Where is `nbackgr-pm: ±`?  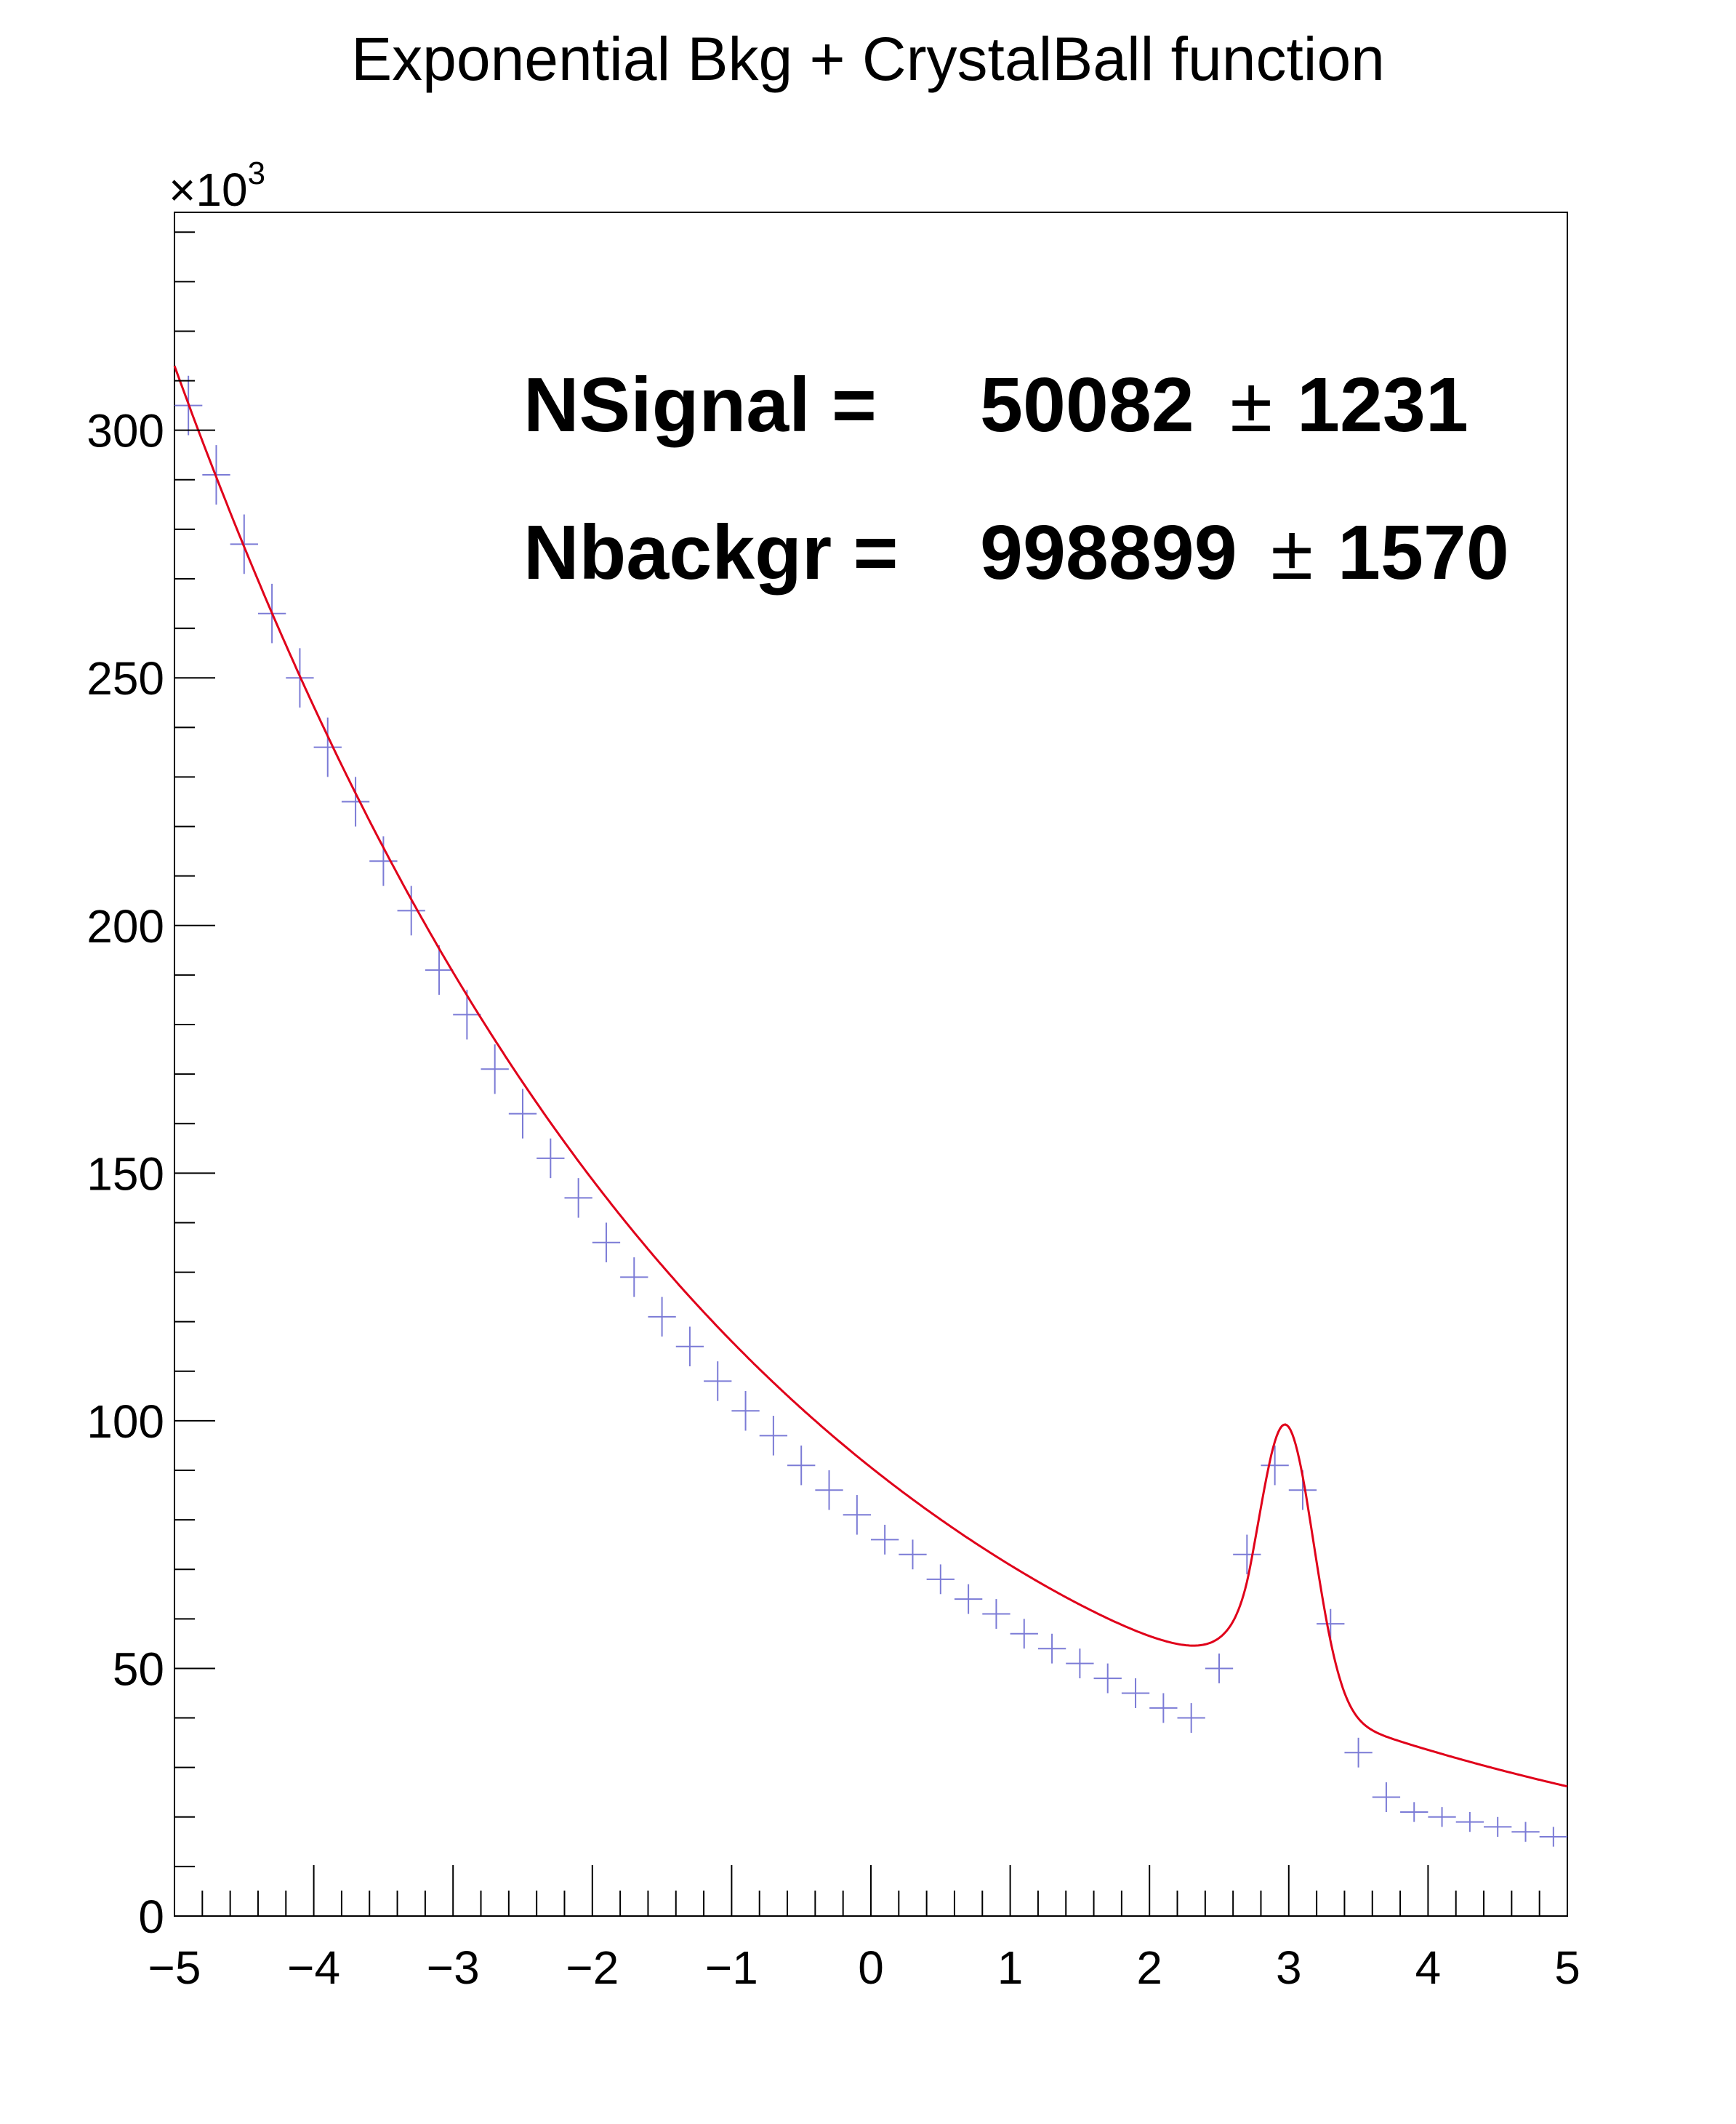 nbackgr-pm: ± is located at coordinates (1292, 553).